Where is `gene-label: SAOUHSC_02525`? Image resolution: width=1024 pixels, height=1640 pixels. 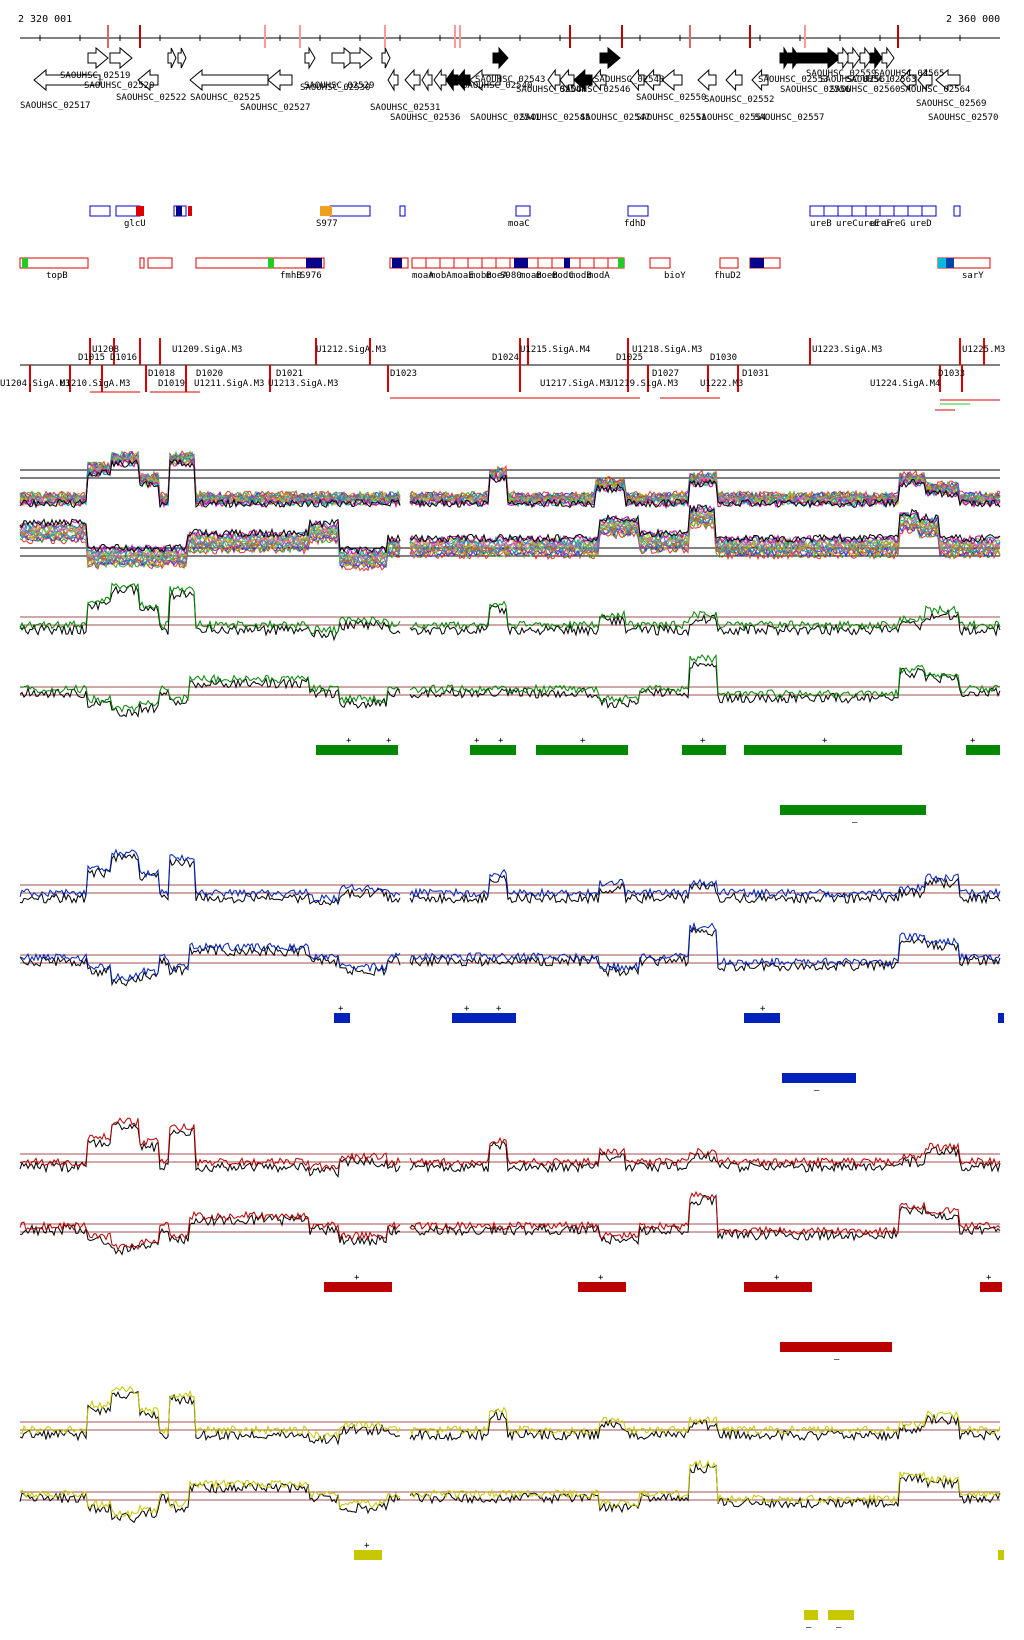 gene-label: SAOUHSC_02525 is located at coordinates (225, 98).